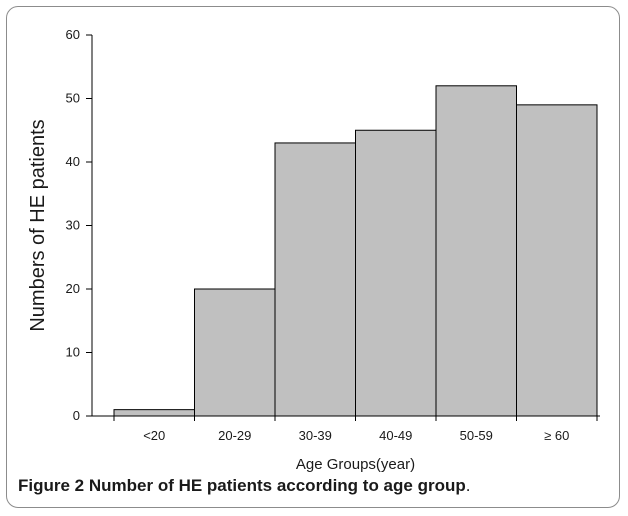 The width and height of the screenshot is (628, 516). I want to click on x-tick-label: 20-29, so click(234, 435).